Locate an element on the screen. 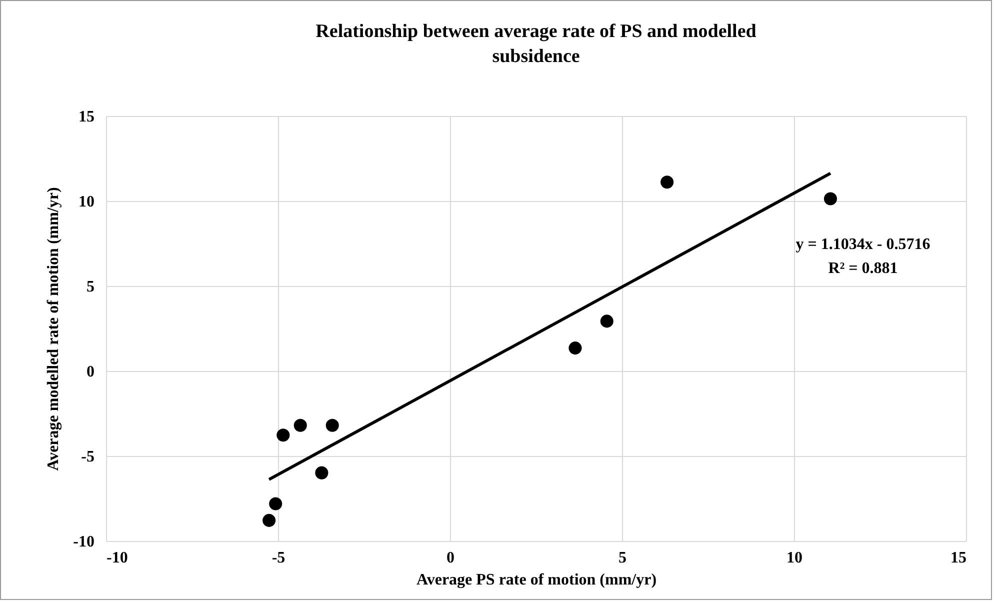  annotation: y = 1.1034x - 0.5716 is located at coordinates (863, 244).